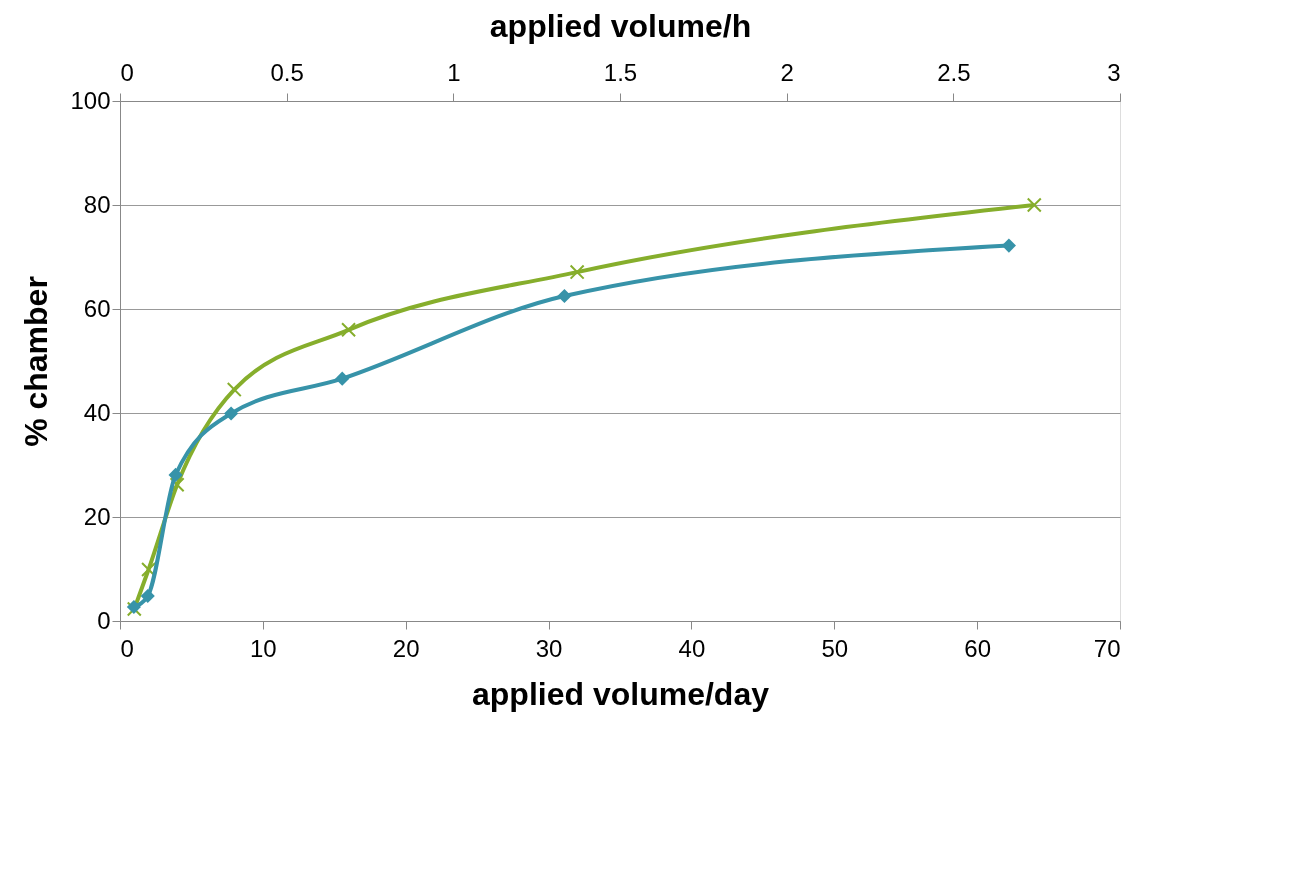 This screenshot has height=896, width=1304. Describe the element at coordinates (1107, 648) in the screenshot. I see `x-tick-label: 70` at that location.